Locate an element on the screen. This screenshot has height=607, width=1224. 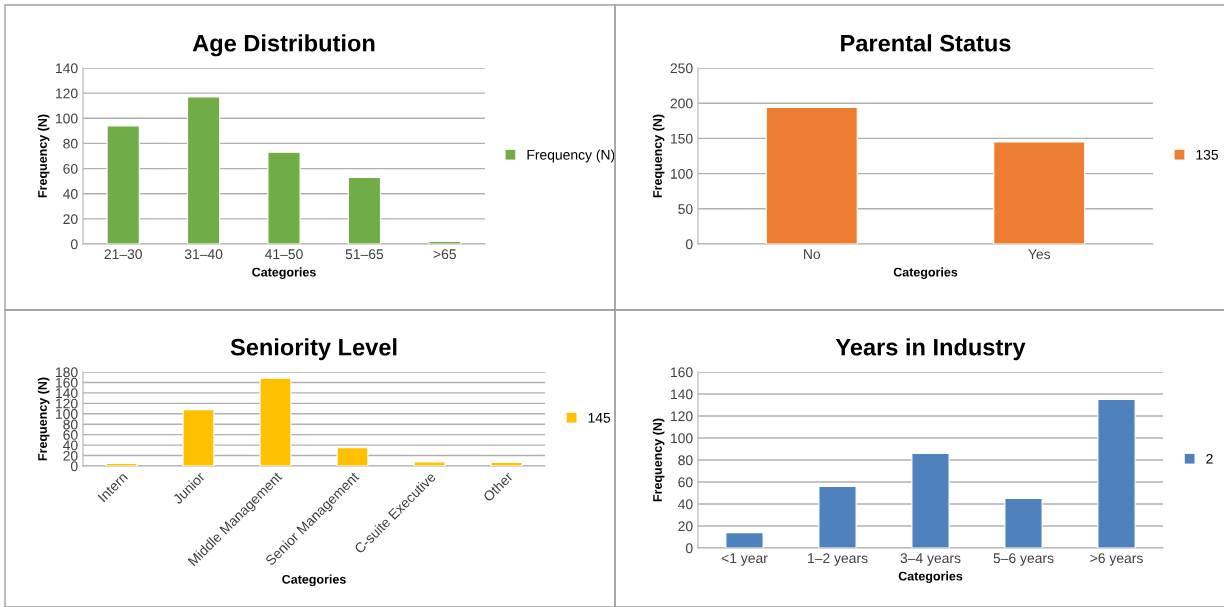
x-tick-label: No is located at coordinates (812, 254).